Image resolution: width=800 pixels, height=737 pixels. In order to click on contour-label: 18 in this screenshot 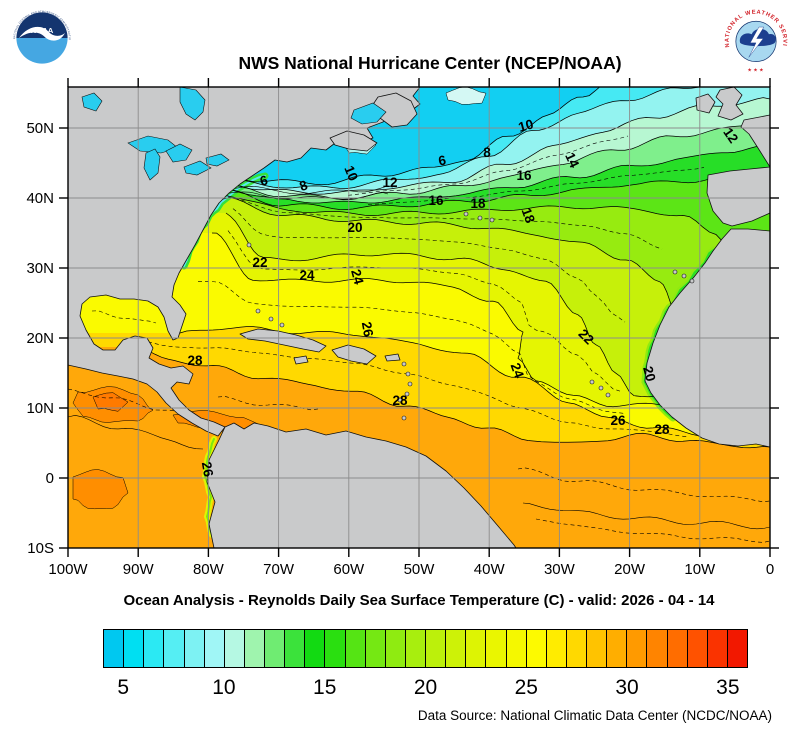, I will do `click(528, 216)`.